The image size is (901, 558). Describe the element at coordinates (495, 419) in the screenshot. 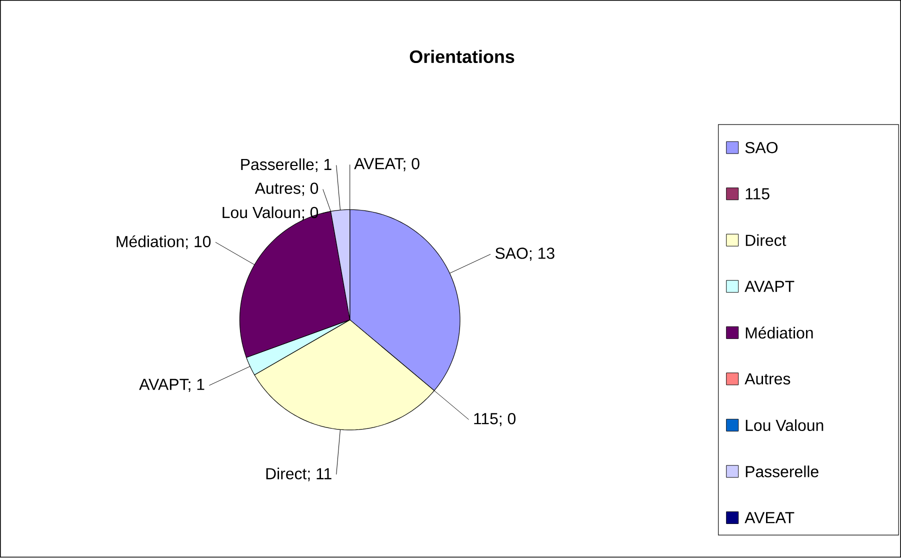

I see `text: 115; 0` at that location.